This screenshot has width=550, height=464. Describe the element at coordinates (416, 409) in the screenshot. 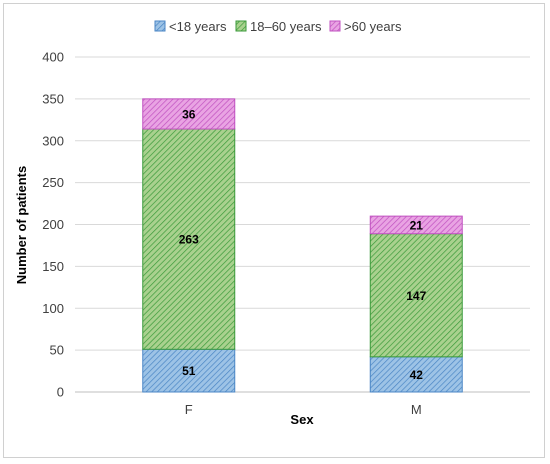

I see `x-tick-label: M` at that location.